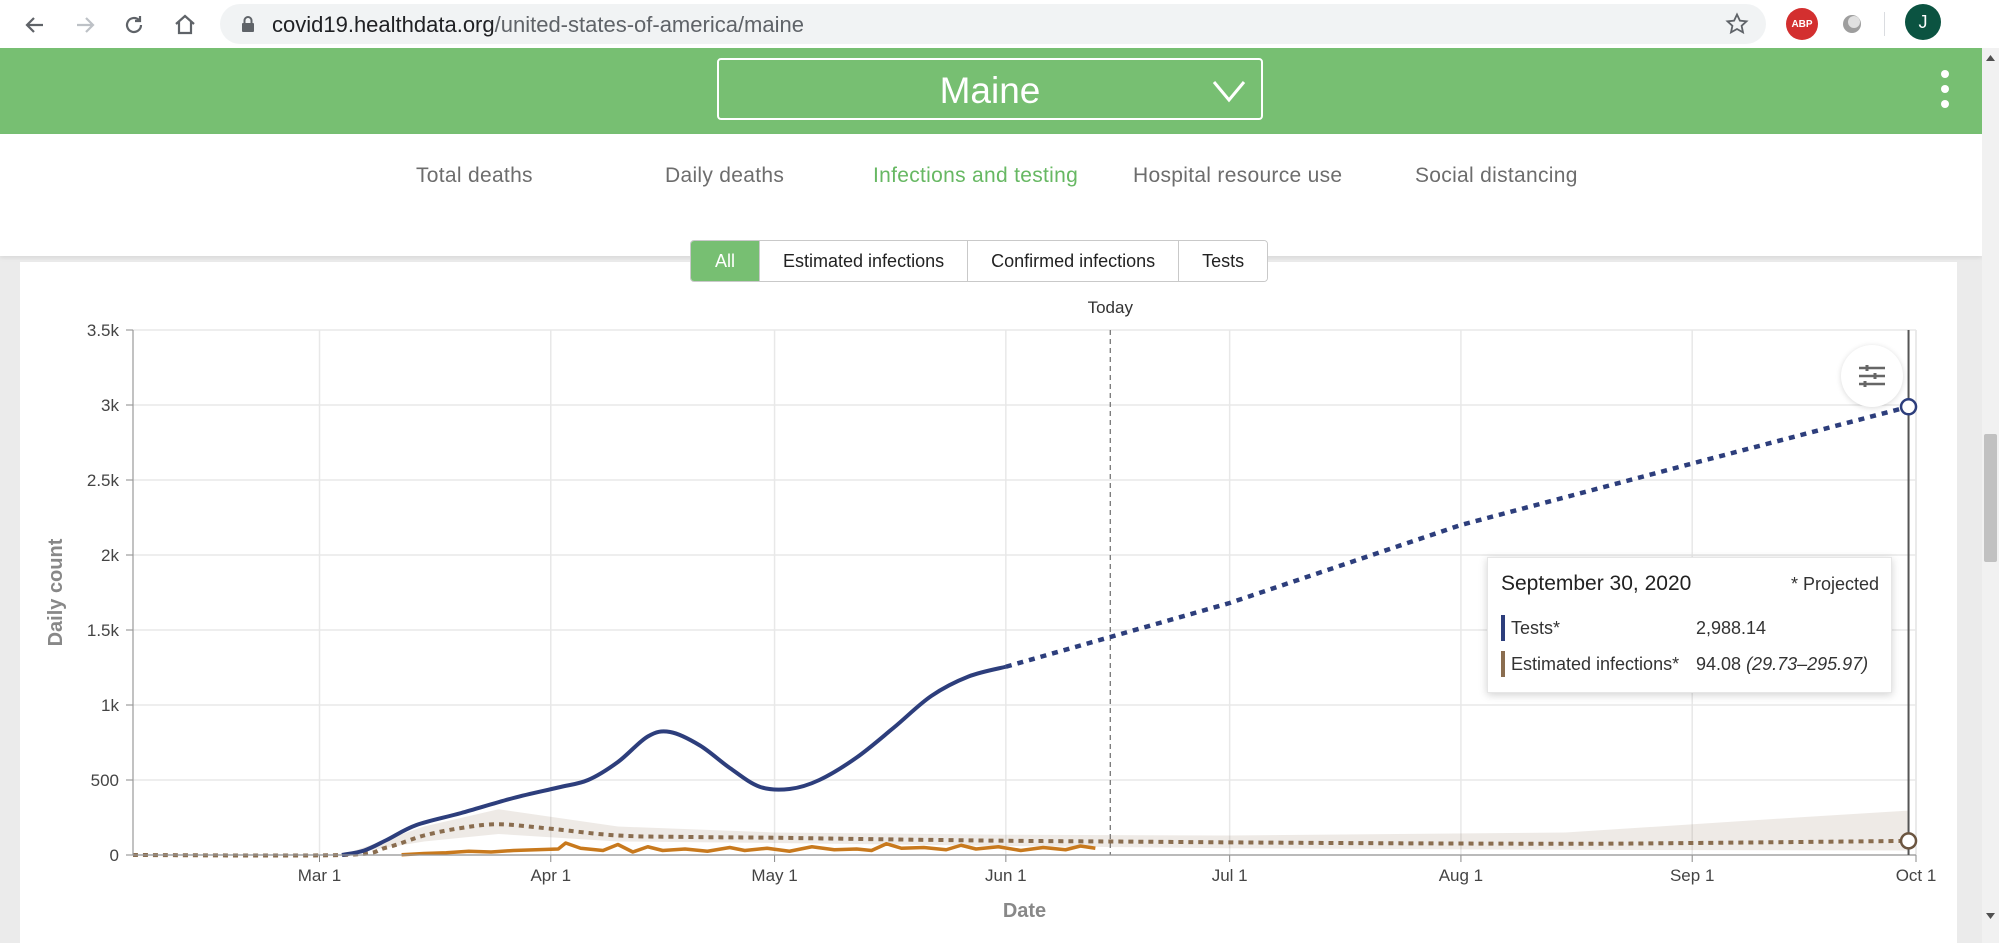  I want to click on back-button, so click(35, 25).